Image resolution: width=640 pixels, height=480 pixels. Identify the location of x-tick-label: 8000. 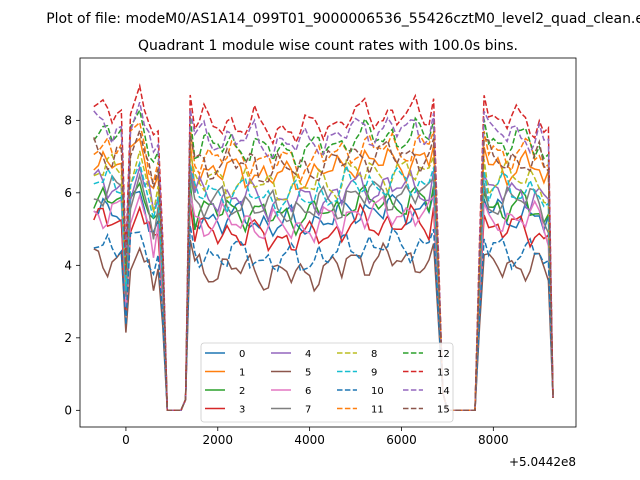
(493, 440).